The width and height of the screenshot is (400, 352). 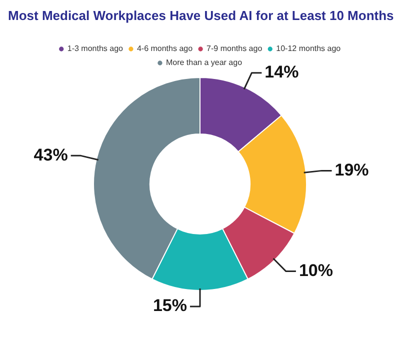 What do you see at coordinates (95, 49) in the screenshot?
I see `legend-label: 1-3 months ago` at bounding box center [95, 49].